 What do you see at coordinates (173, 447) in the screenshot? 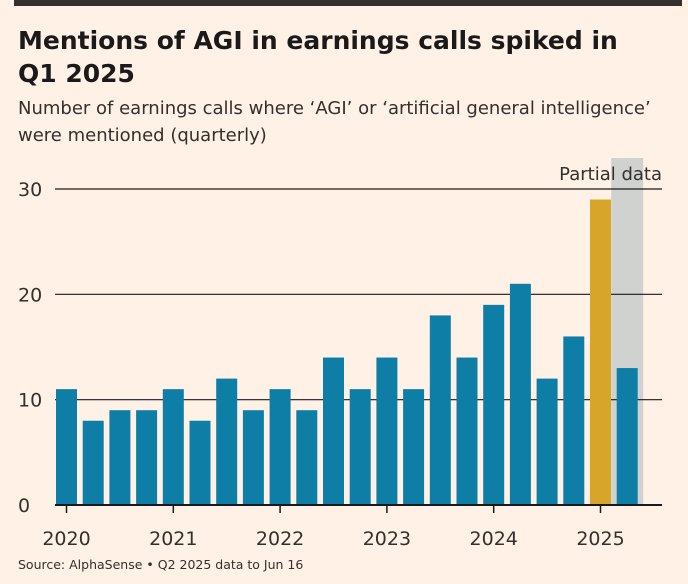
I see `bar-q1-2021` at bounding box center [173, 447].